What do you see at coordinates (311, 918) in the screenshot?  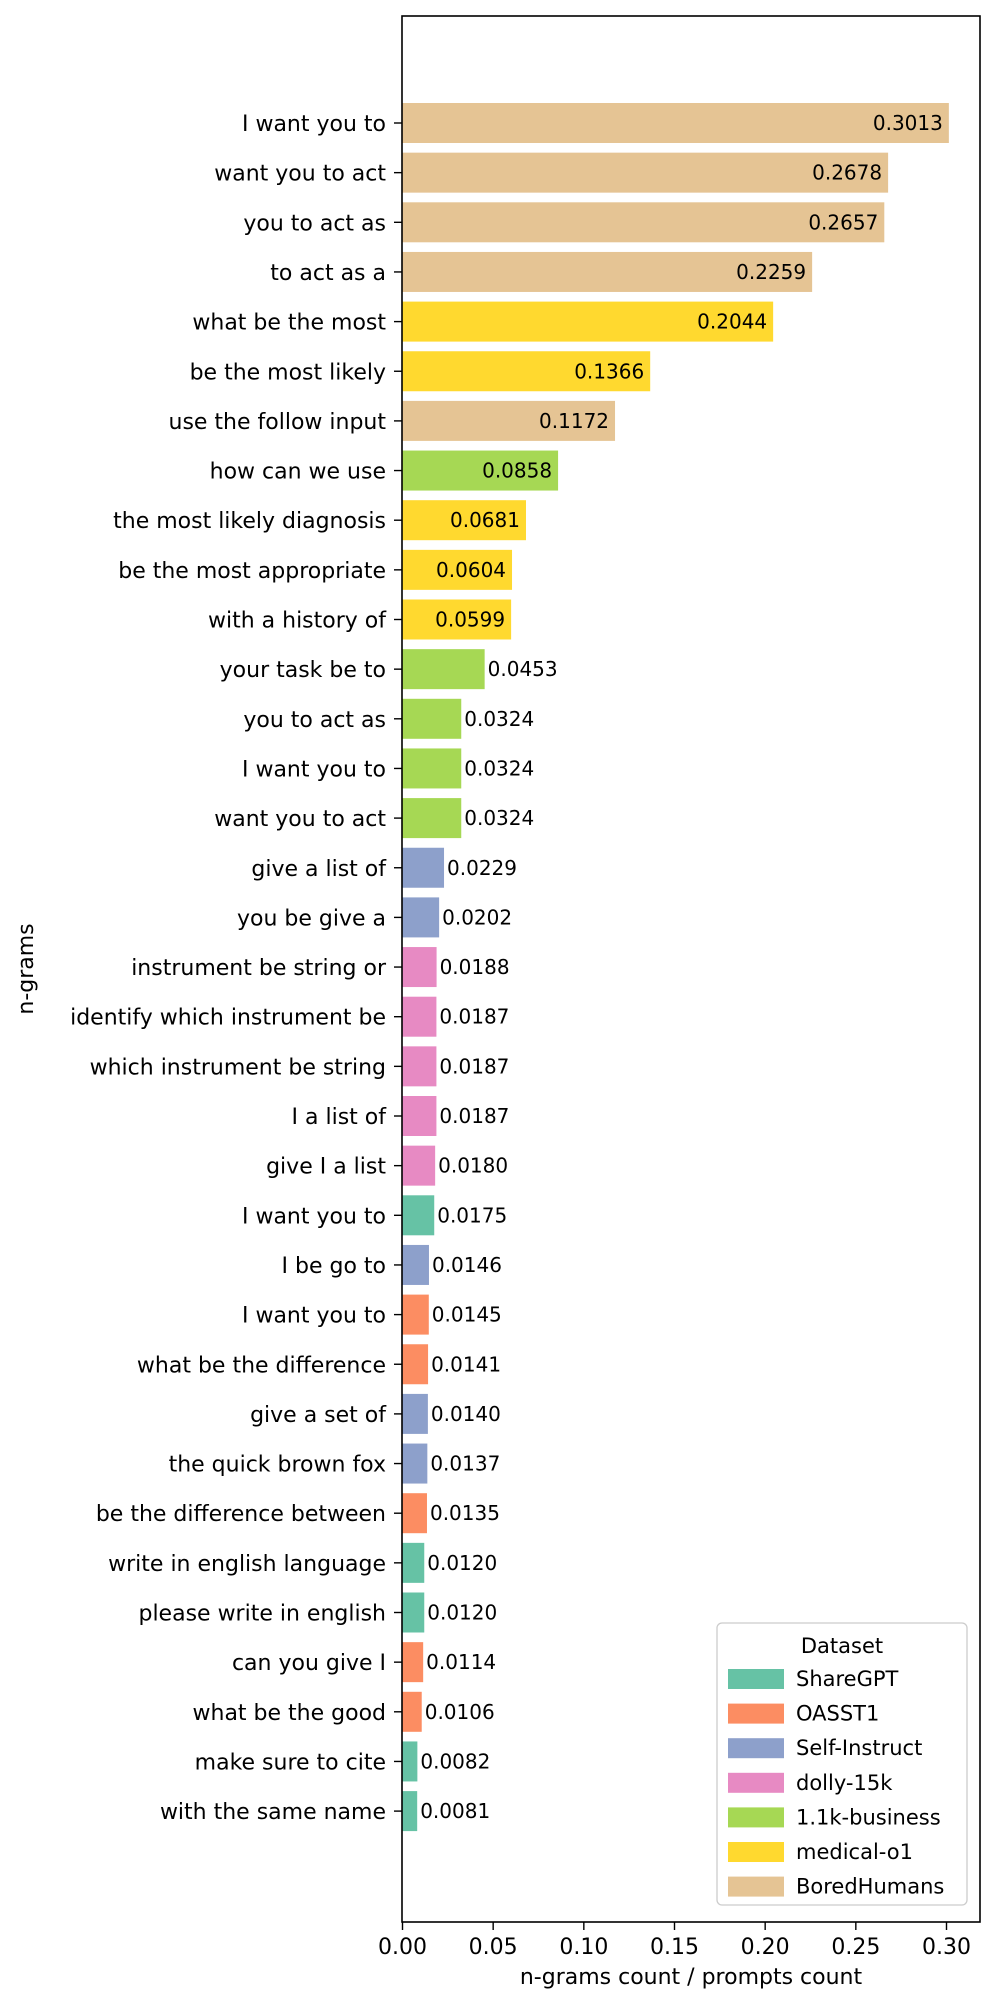 I see `y-tick-label: you be give a` at bounding box center [311, 918].